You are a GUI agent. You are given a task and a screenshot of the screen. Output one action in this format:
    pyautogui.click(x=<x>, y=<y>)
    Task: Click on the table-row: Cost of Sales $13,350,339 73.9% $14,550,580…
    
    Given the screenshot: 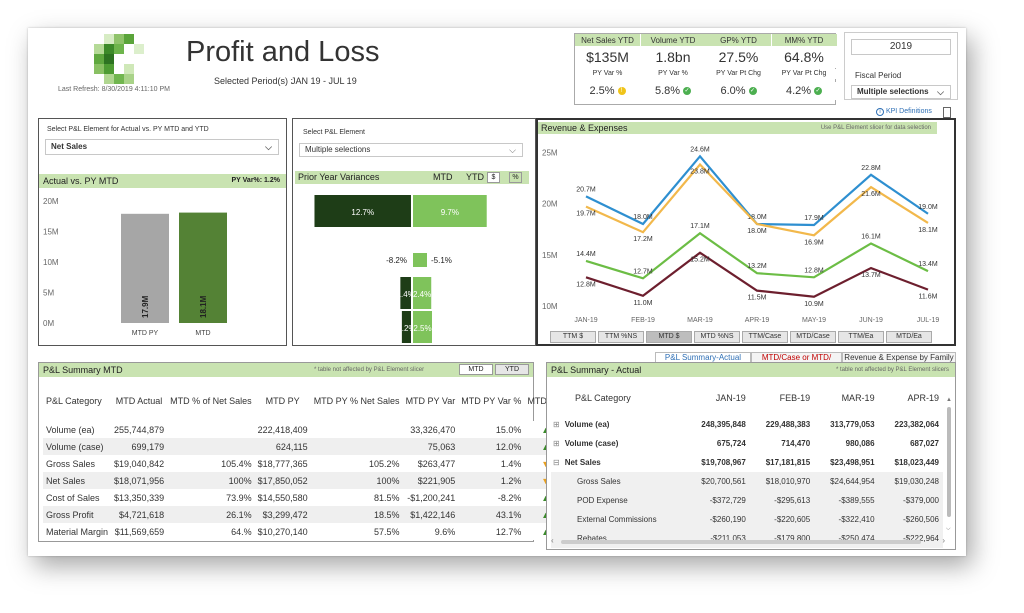 What is the action you would take?
    pyautogui.click(x=325, y=497)
    